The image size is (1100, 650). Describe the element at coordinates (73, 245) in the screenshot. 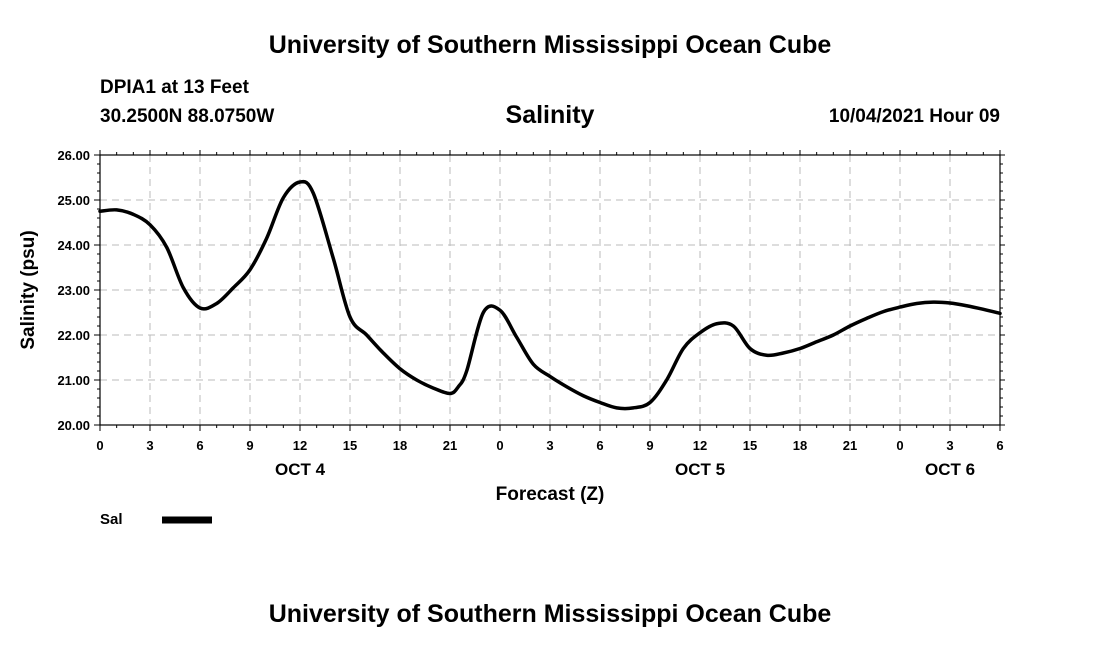

I see `y-tick-label: 24.00` at that location.